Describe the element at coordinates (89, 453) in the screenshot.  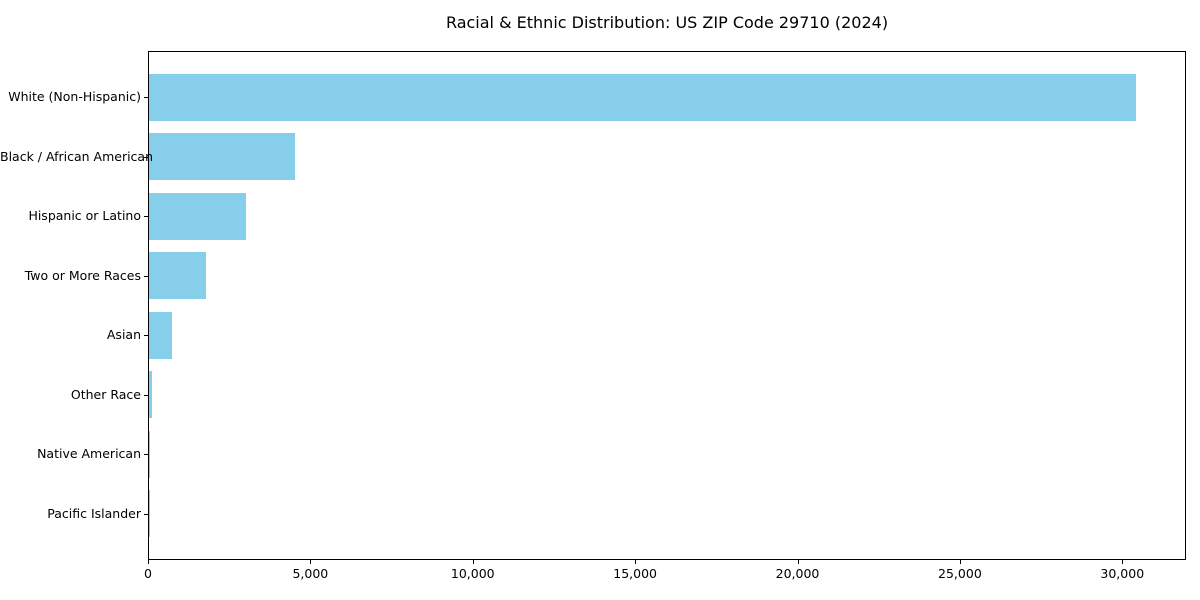
I see `y-tick-label: Native American` at that location.